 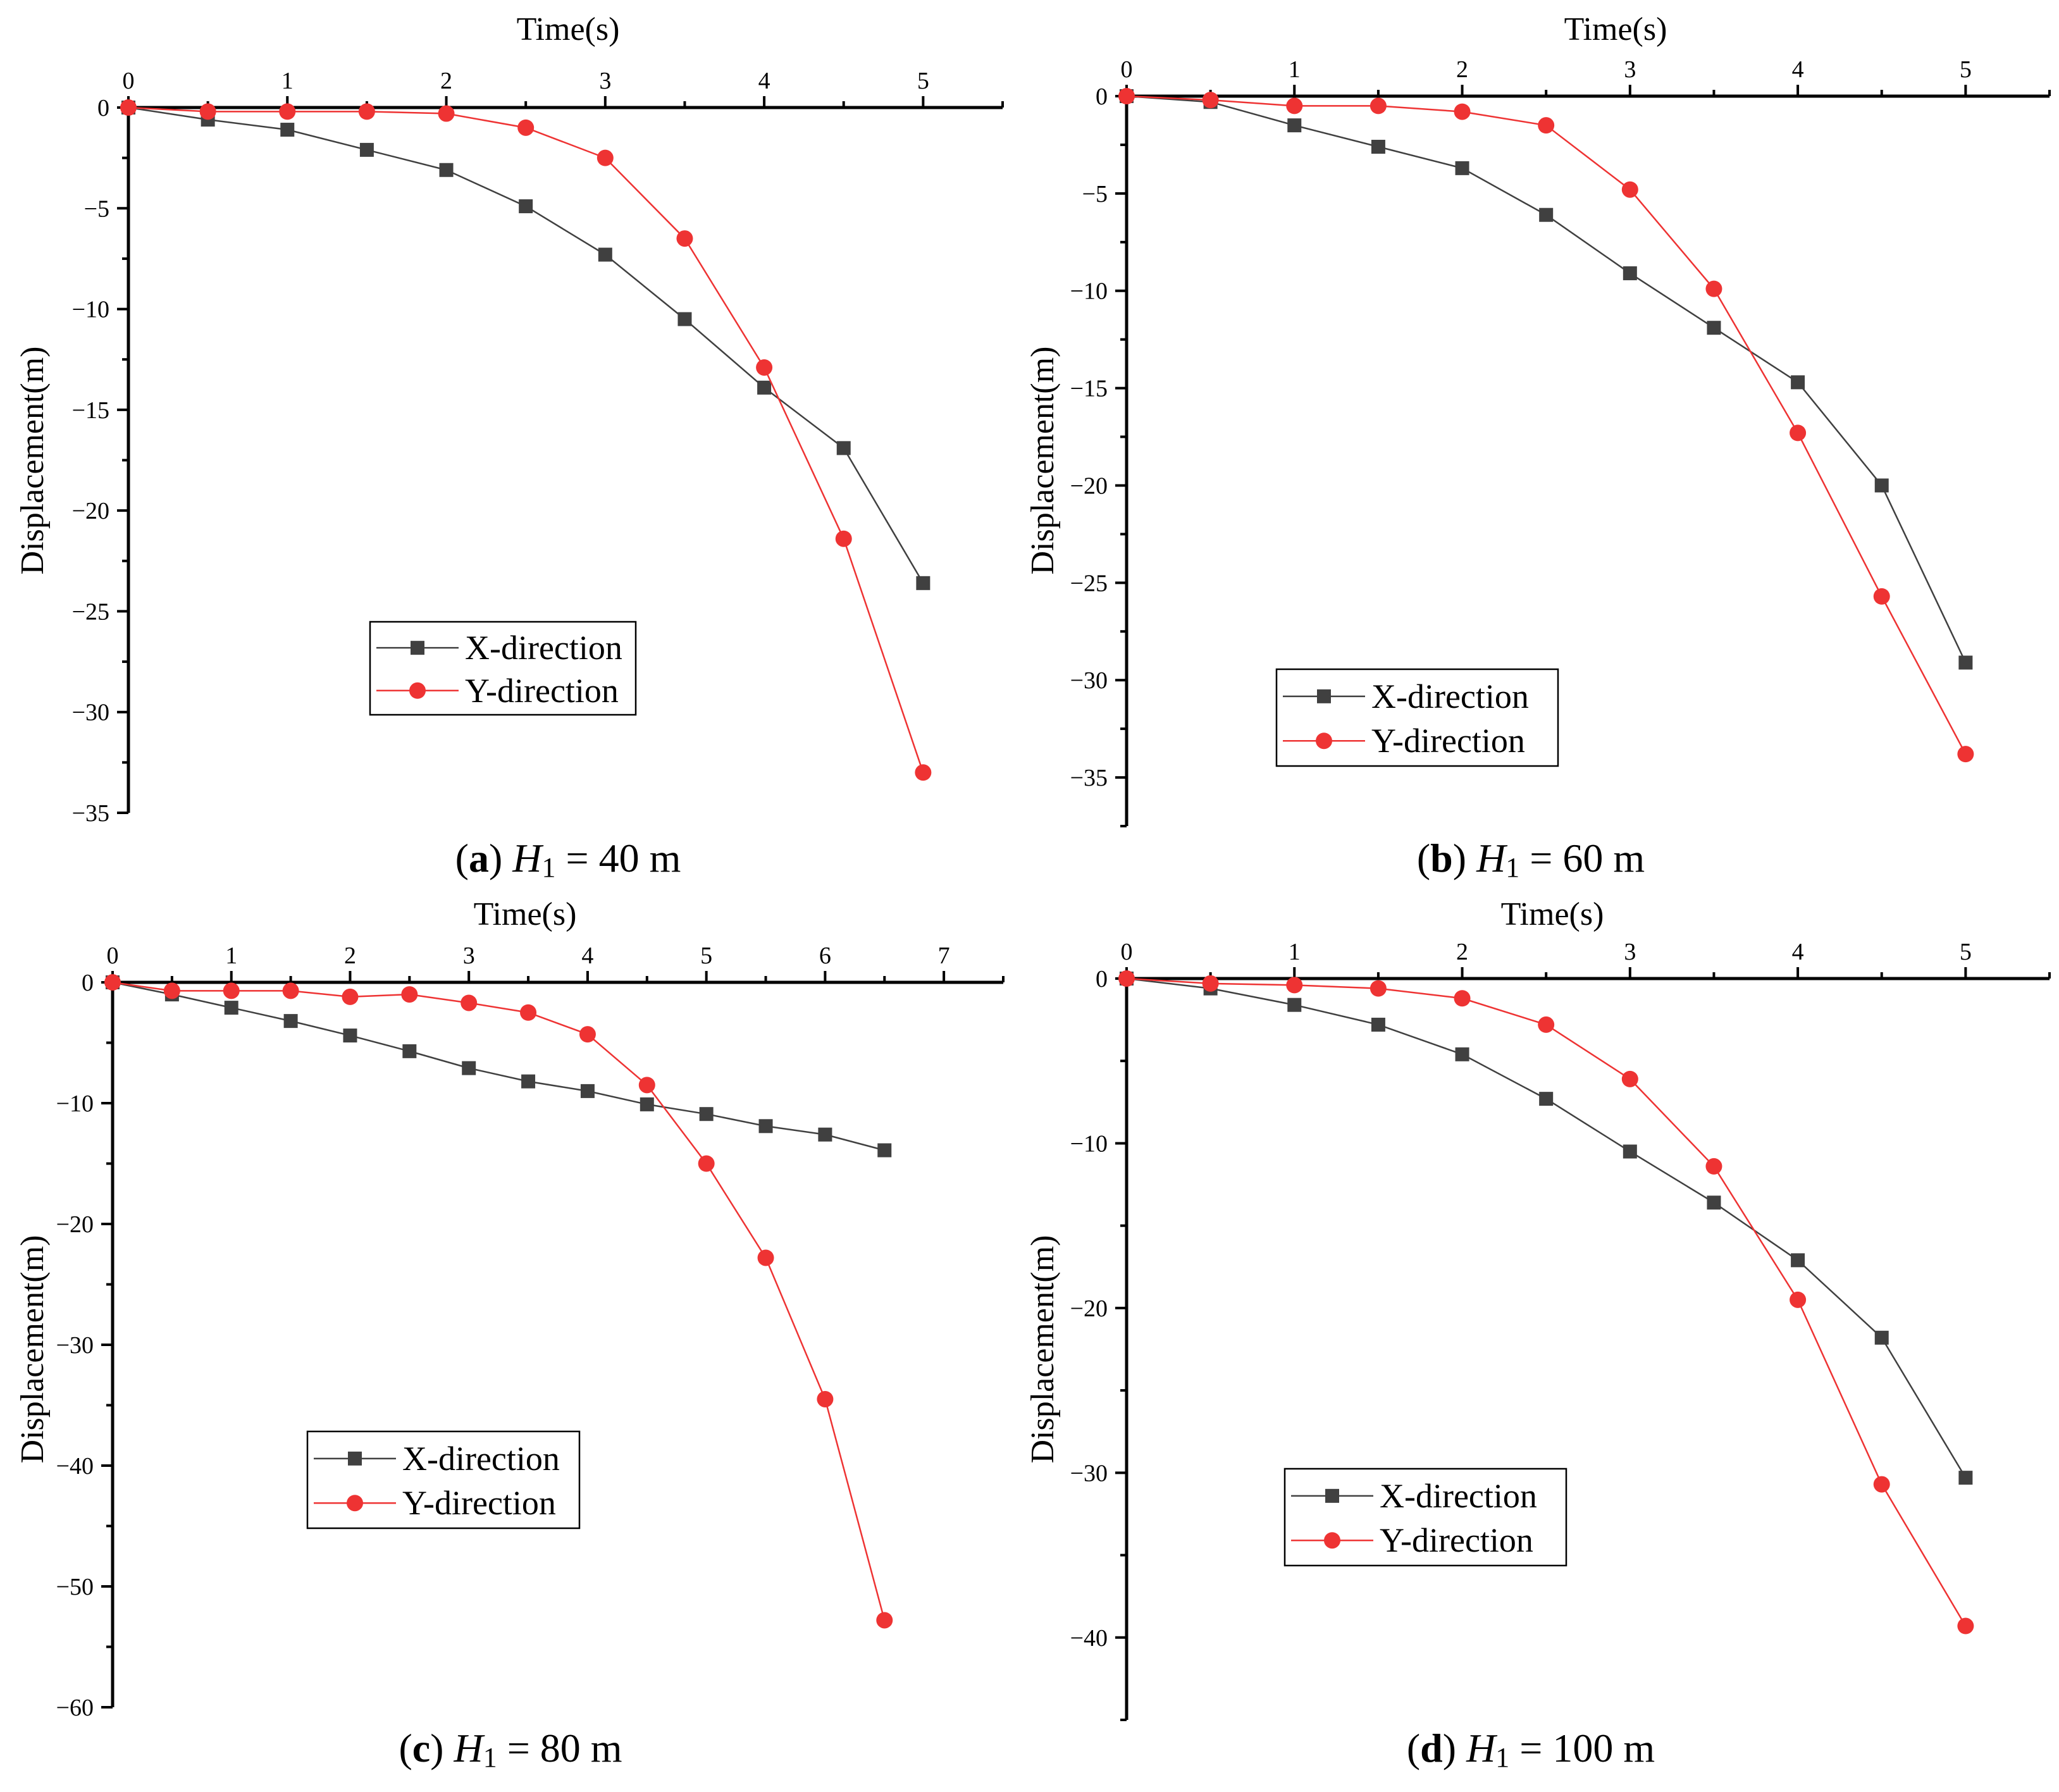 I want to click on panel-caption: (a) H1 = 40 m, so click(x=568, y=859).